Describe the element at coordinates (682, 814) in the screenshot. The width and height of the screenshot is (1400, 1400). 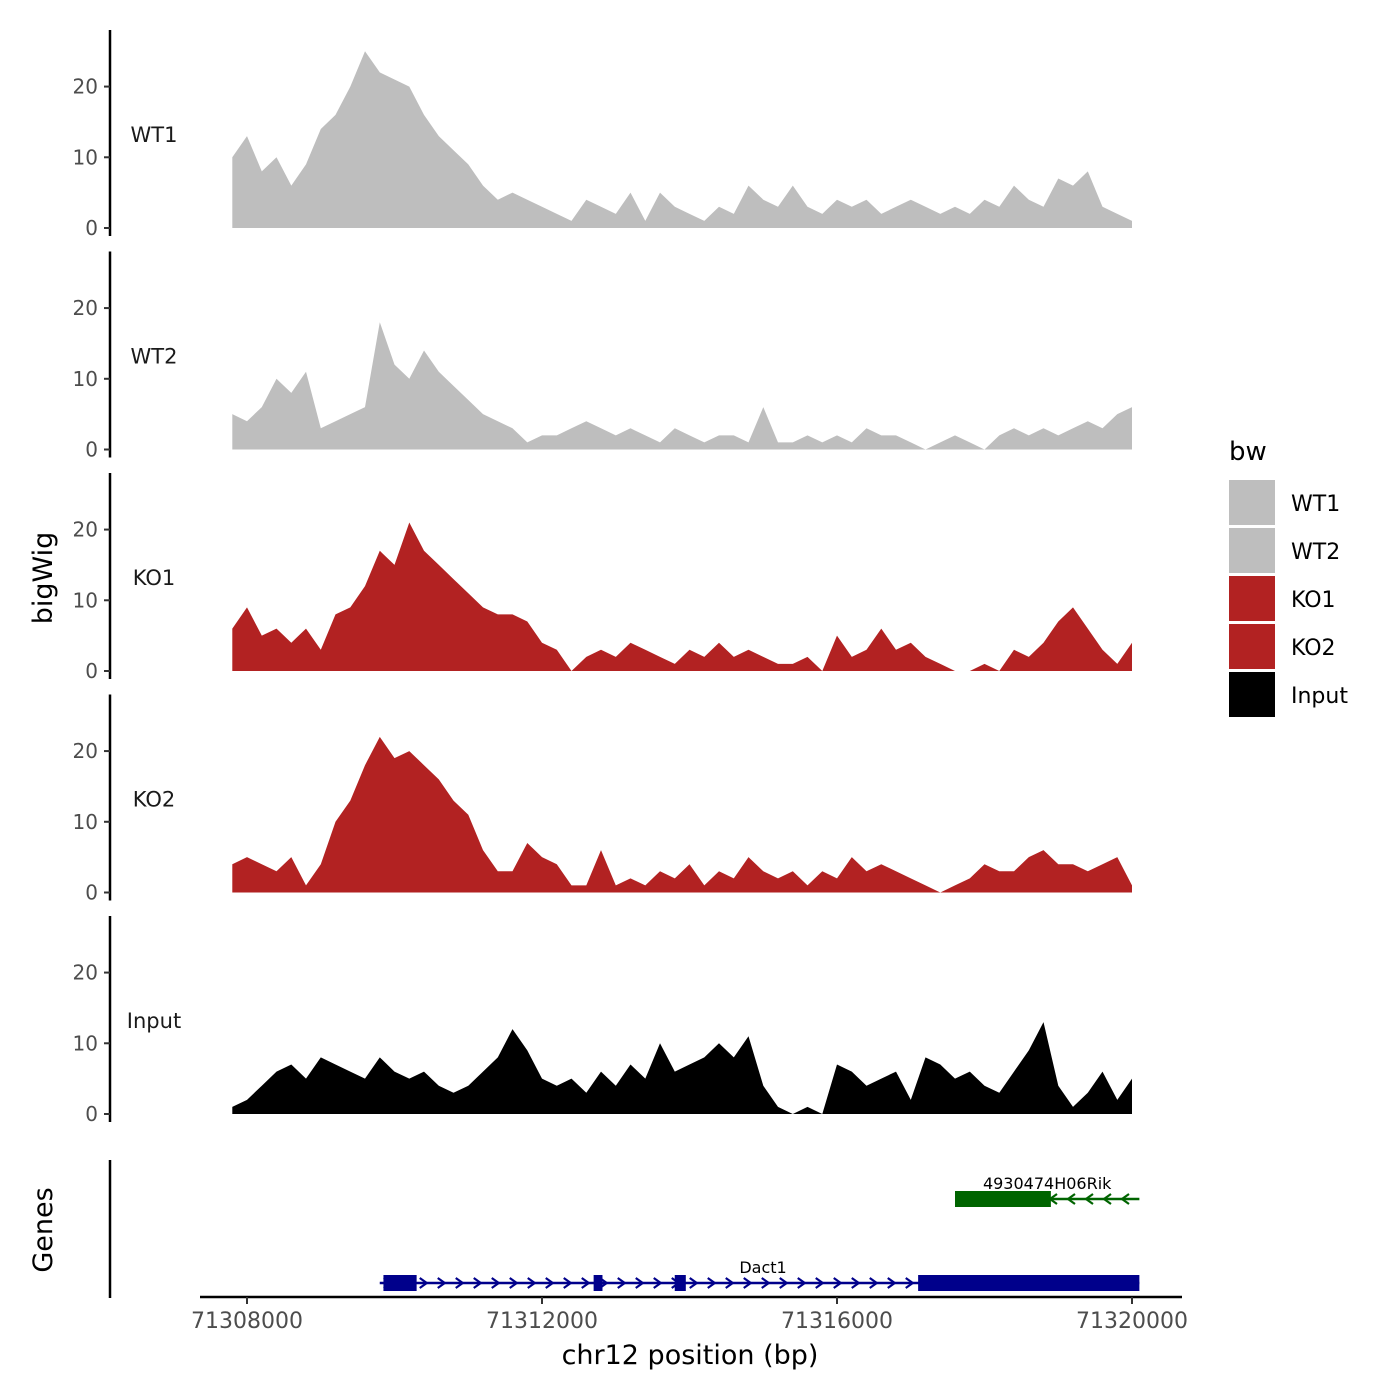
I see `signal-area-ko2` at that location.